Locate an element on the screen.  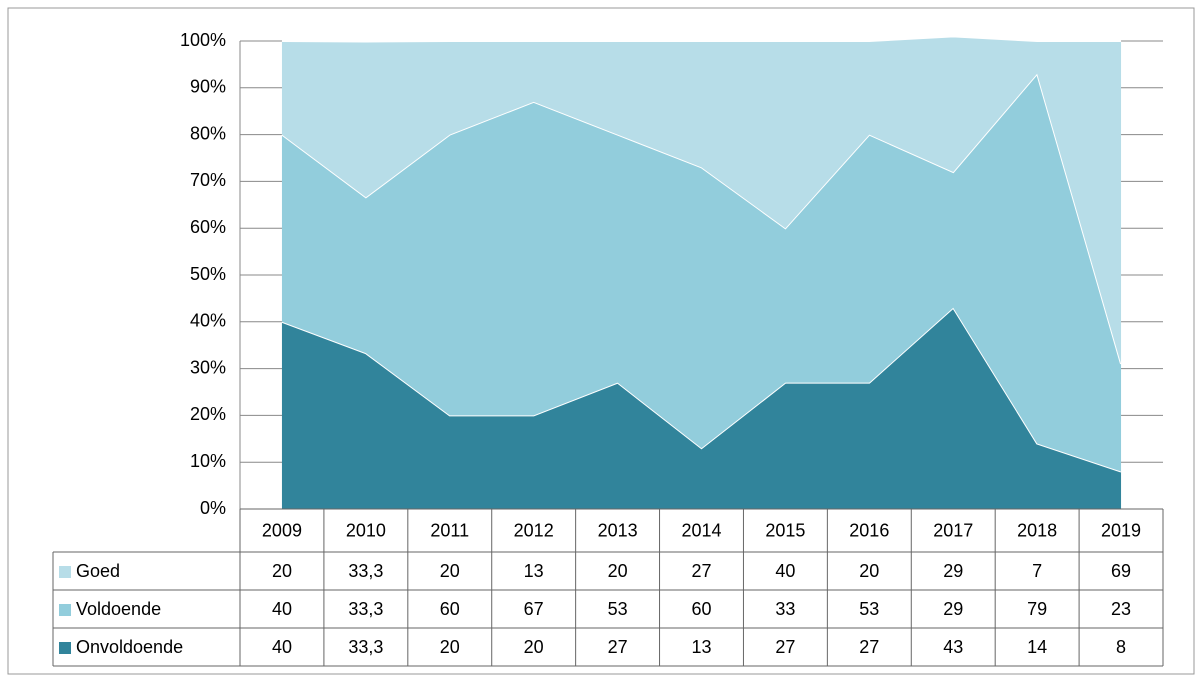
table-value: 7 is located at coordinates (1037, 571).